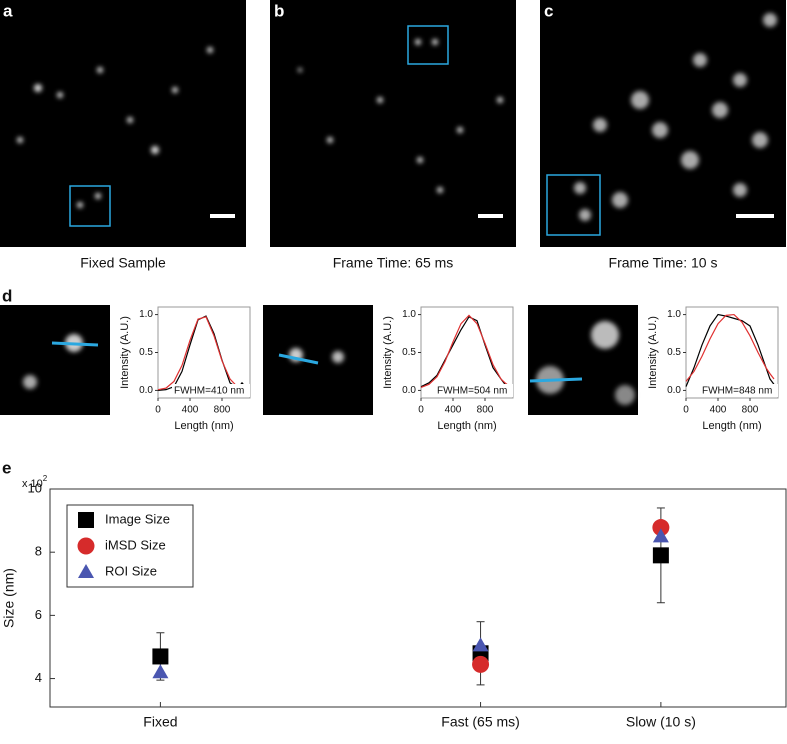 This screenshot has width=787, height=744. I want to click on image-d2, so click(318, 360).